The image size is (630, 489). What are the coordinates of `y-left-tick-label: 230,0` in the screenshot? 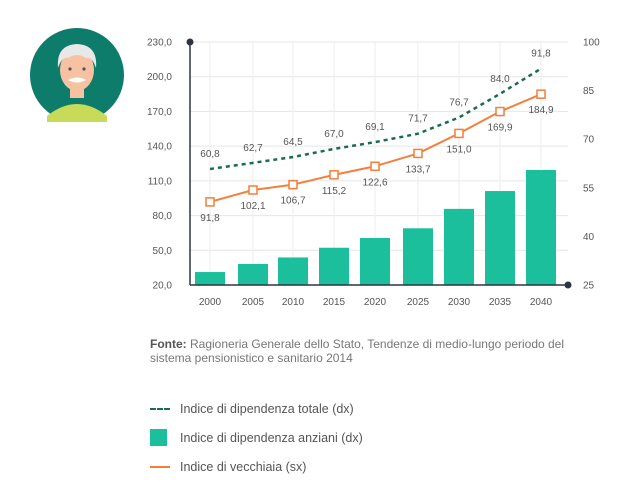 It's located at (159, 43).